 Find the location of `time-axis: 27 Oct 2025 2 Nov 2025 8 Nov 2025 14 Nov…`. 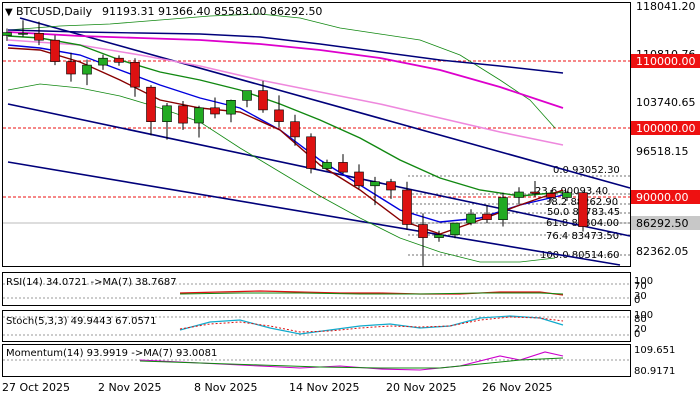

time-axis: 27 Oct 2025 2 Nov 2025 8 Nov 2025 14 Nov… is located at coordinates (277, 387).